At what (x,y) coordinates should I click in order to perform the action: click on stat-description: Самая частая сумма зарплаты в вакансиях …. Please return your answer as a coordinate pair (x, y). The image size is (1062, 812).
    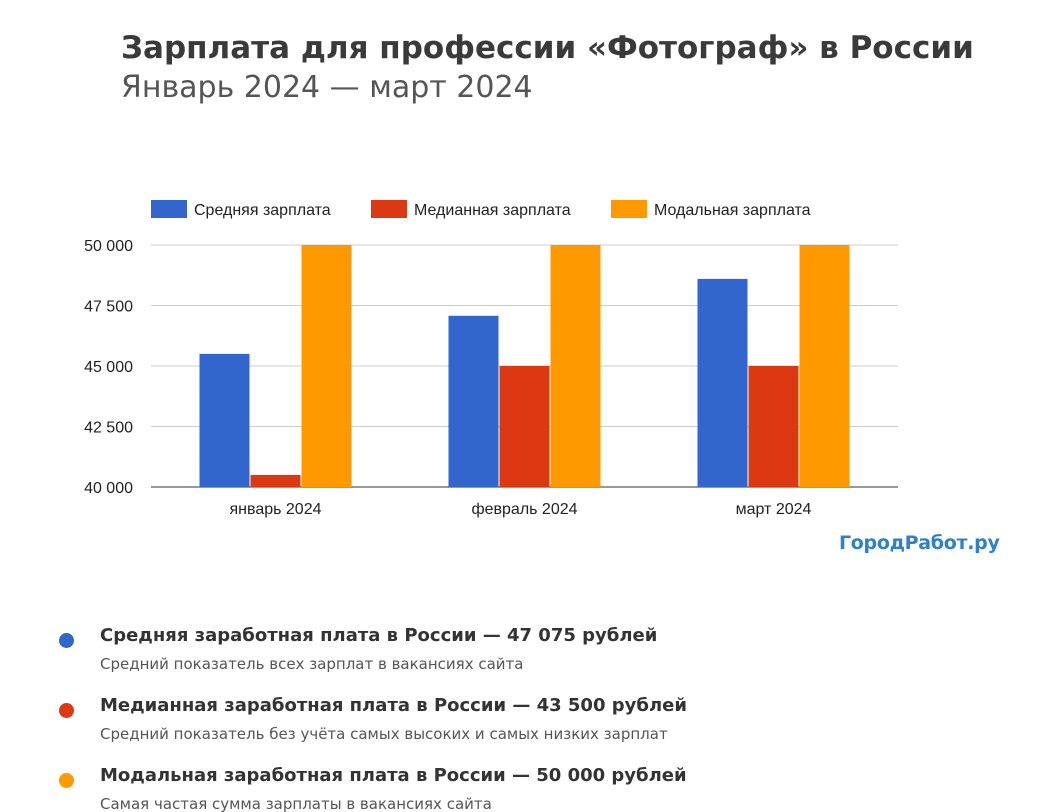
    Looking at the image, I should click on (296, 803).